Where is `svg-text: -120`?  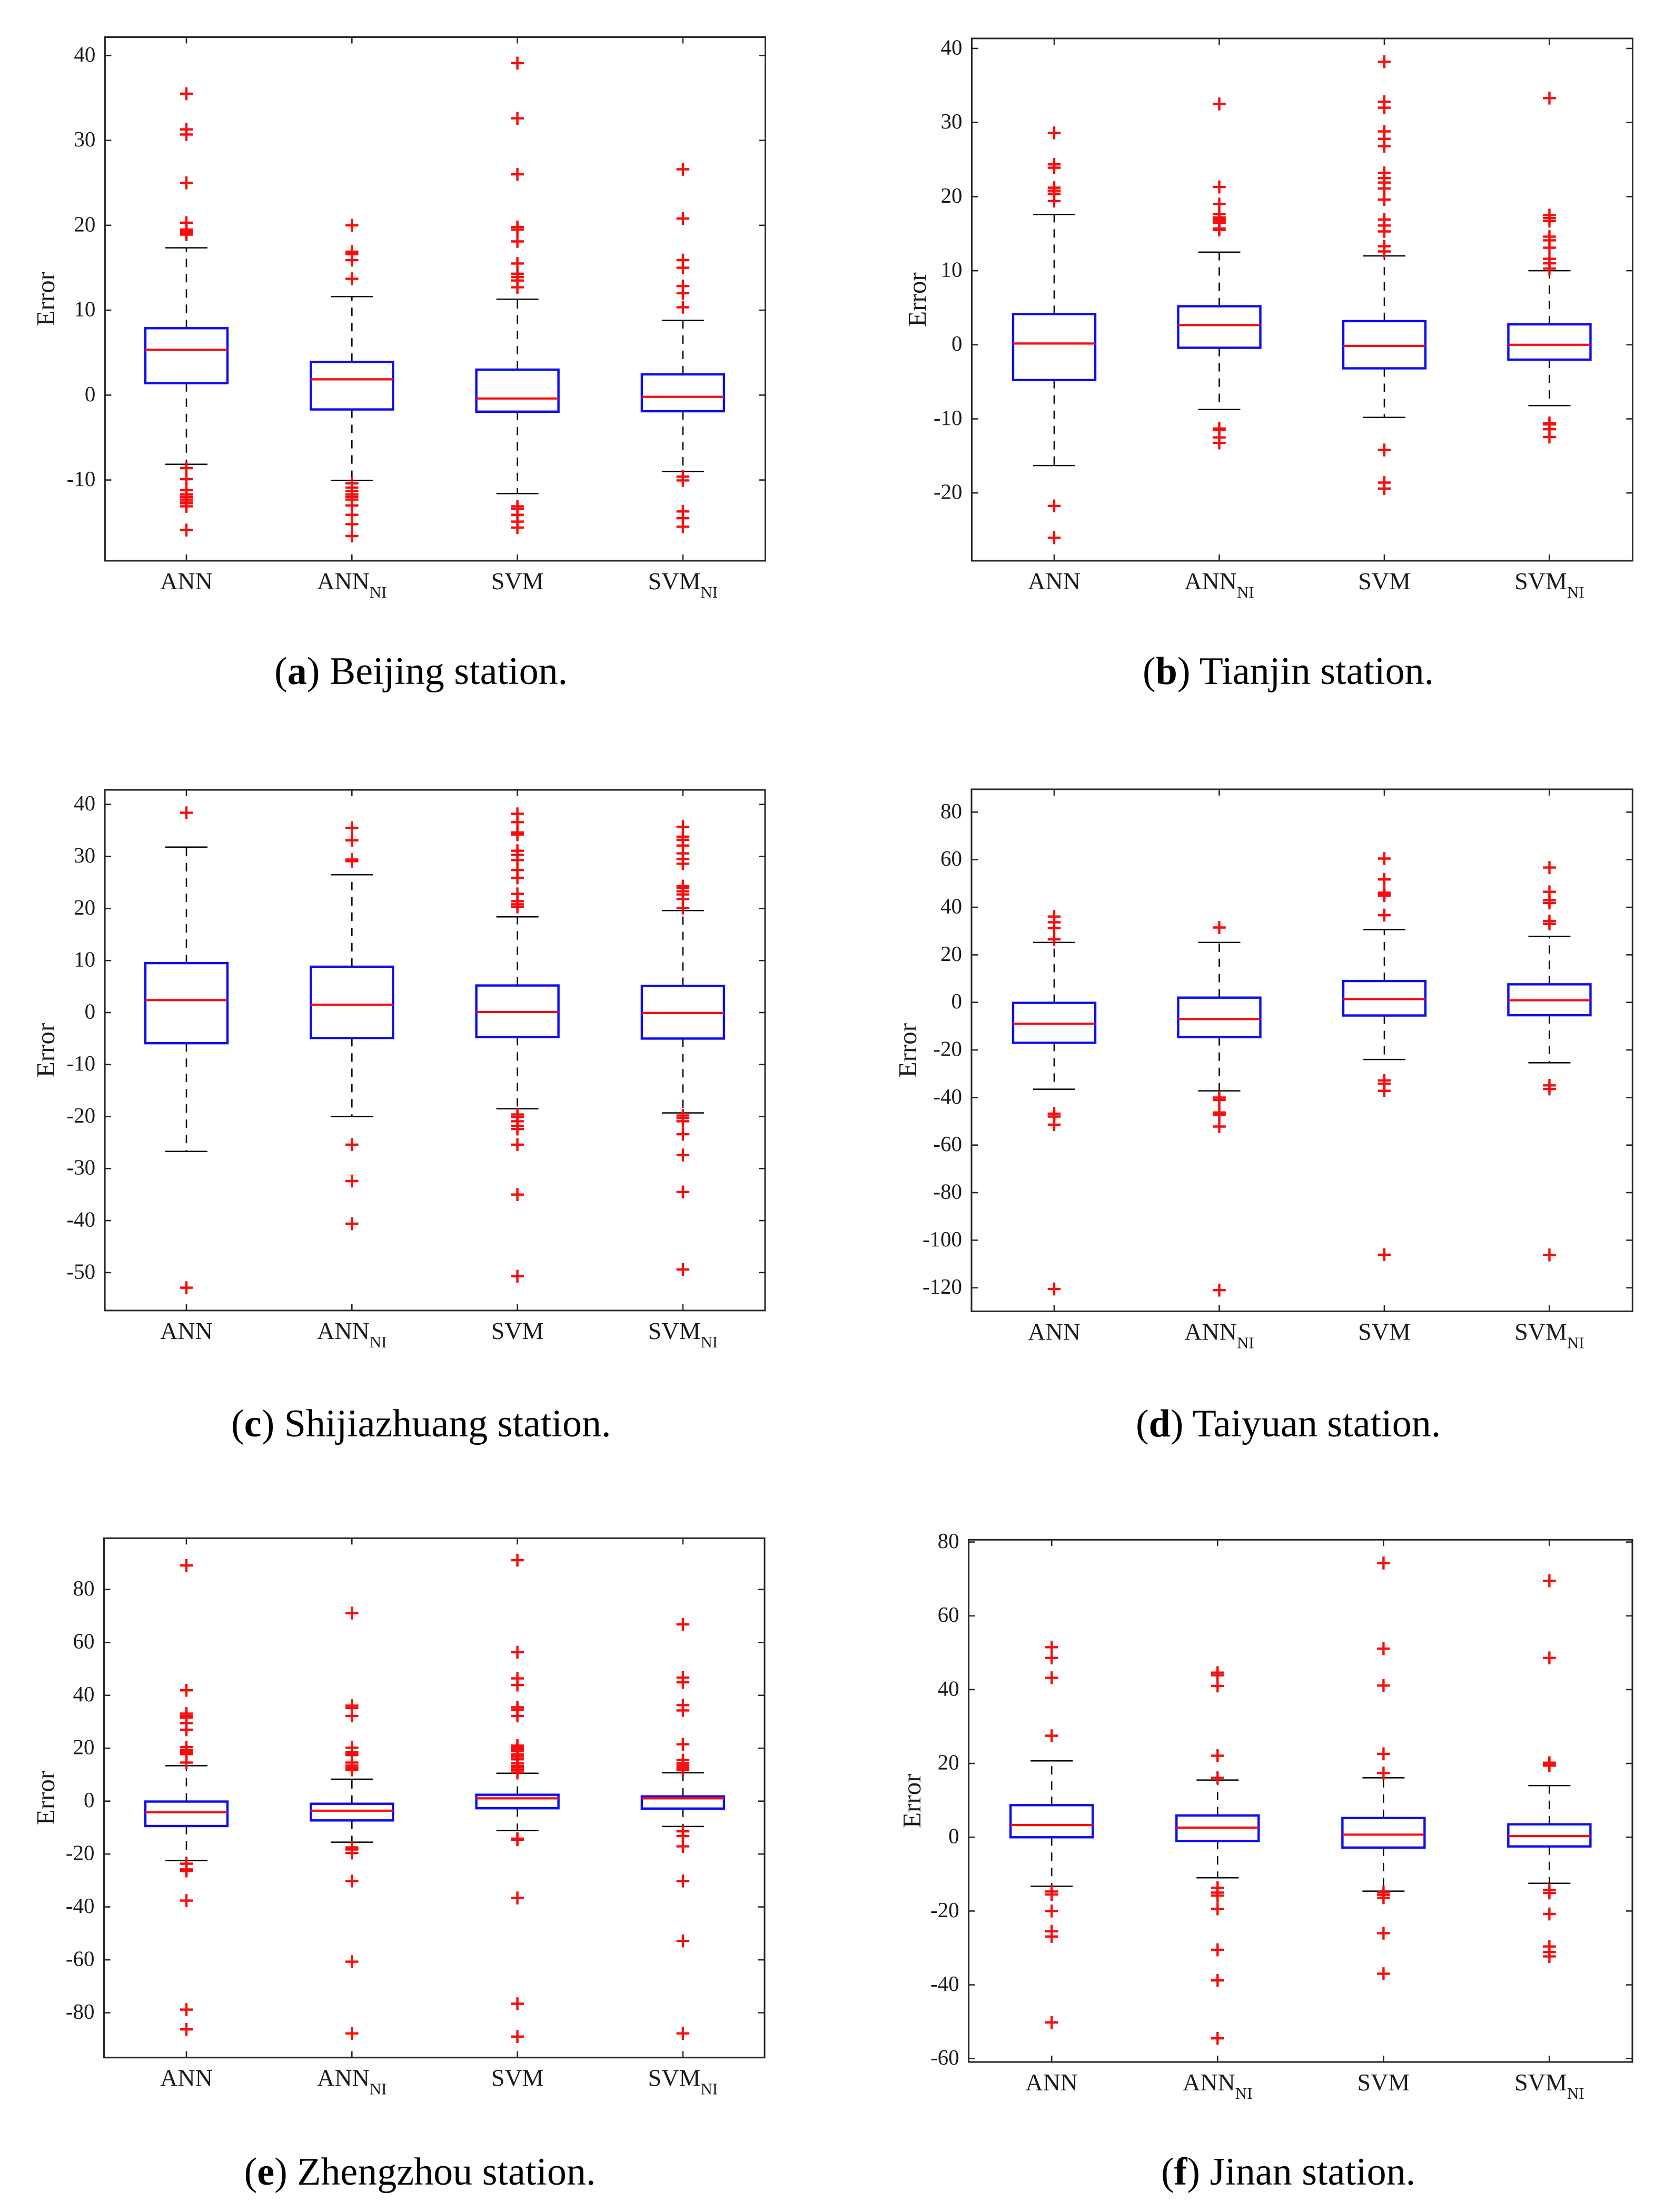
svg-text: -120 is located at coordinates (943, 1286).